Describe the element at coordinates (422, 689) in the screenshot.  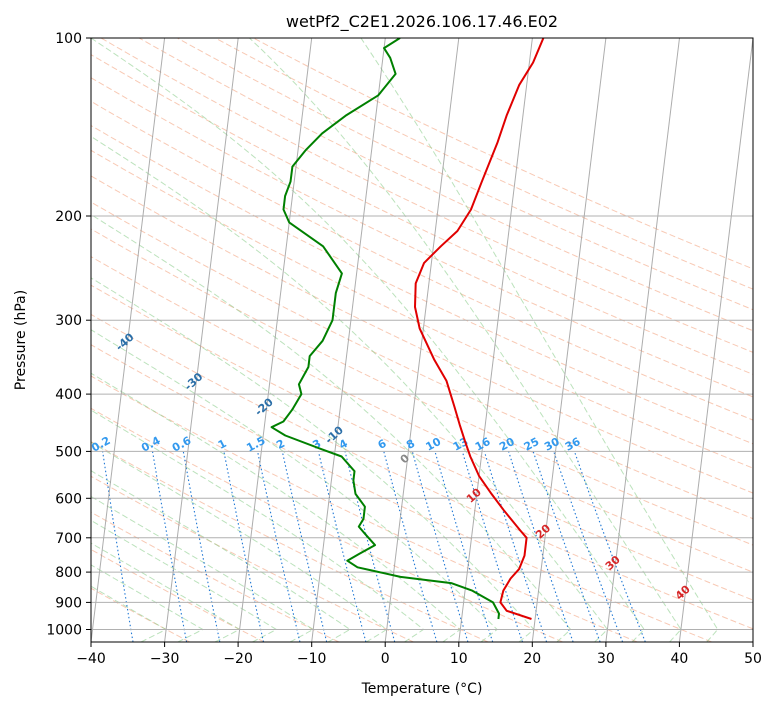
I see `x-axis-label: Temperature (°C)` at that location.